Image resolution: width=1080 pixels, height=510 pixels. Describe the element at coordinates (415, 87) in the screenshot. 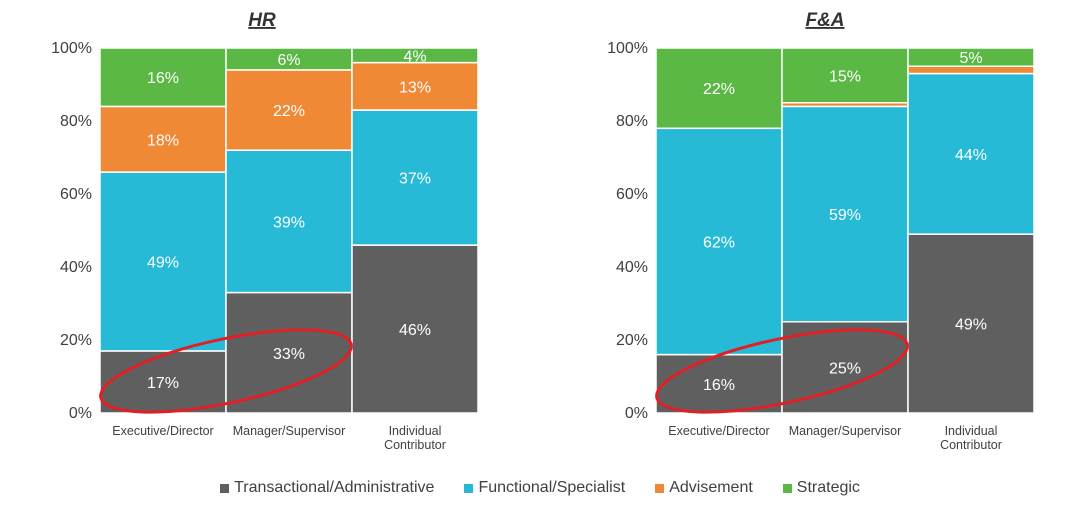

I see `hr-data-label: 13%` at that location.